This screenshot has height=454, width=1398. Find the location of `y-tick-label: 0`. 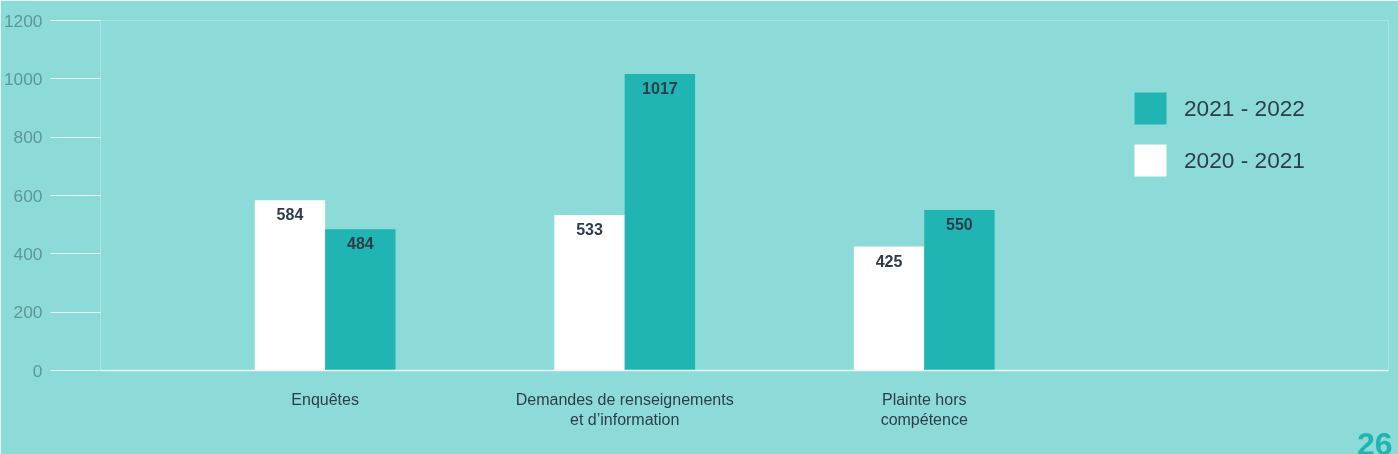

y-tick-label: 0 is located at coordinates (37, 370).